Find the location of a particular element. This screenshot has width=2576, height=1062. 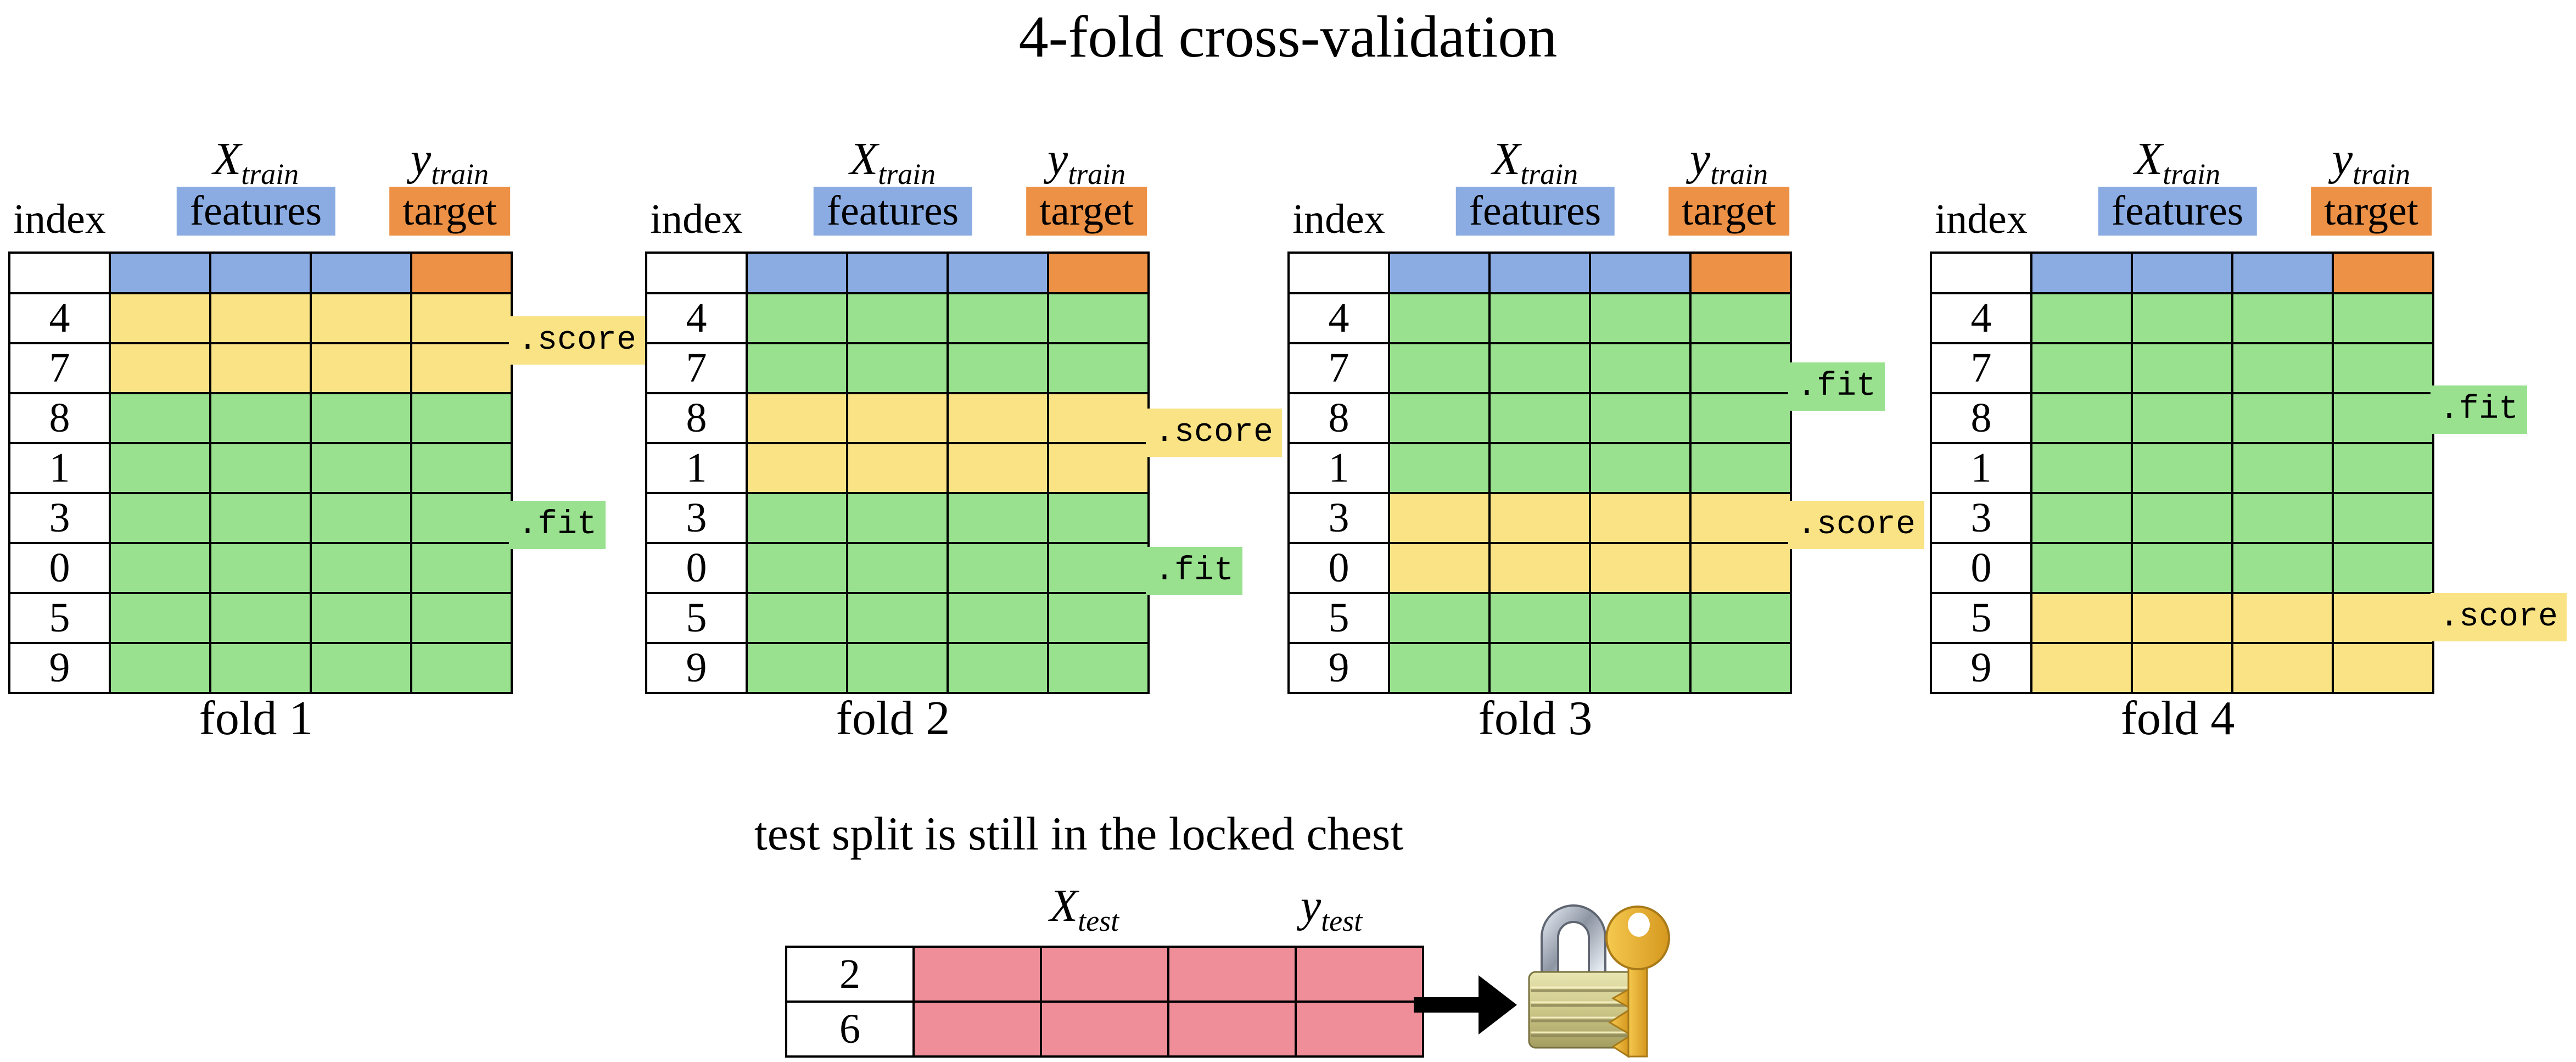

row-index-cell: 0 is located at coordinates (1338, 568).